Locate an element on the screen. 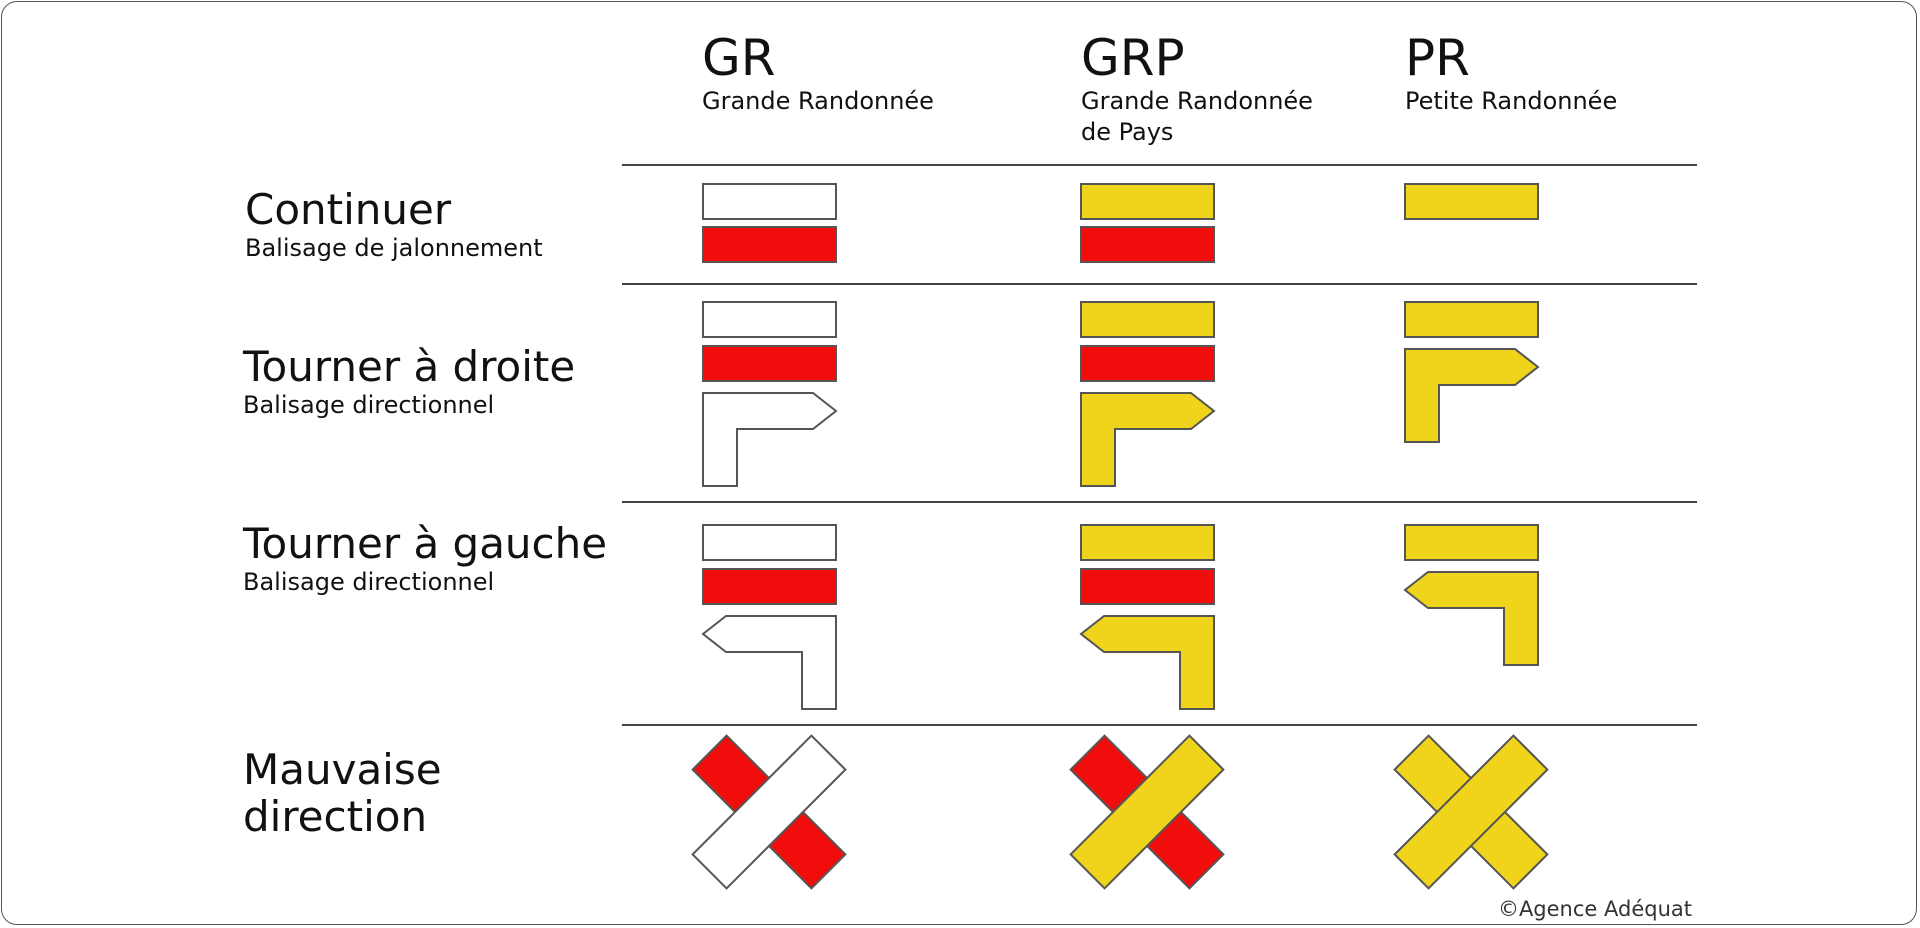  row-title: Tourner à droite is located at coordinates (409, 366).